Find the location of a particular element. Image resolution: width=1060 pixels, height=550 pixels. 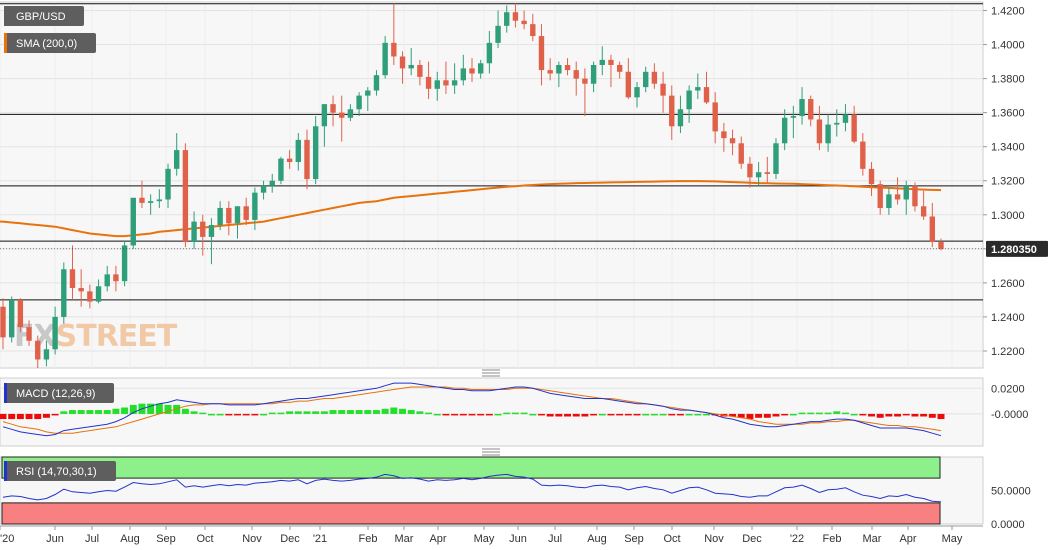

current-price-label: 1.280350 is located at coordinates (1014, 250).